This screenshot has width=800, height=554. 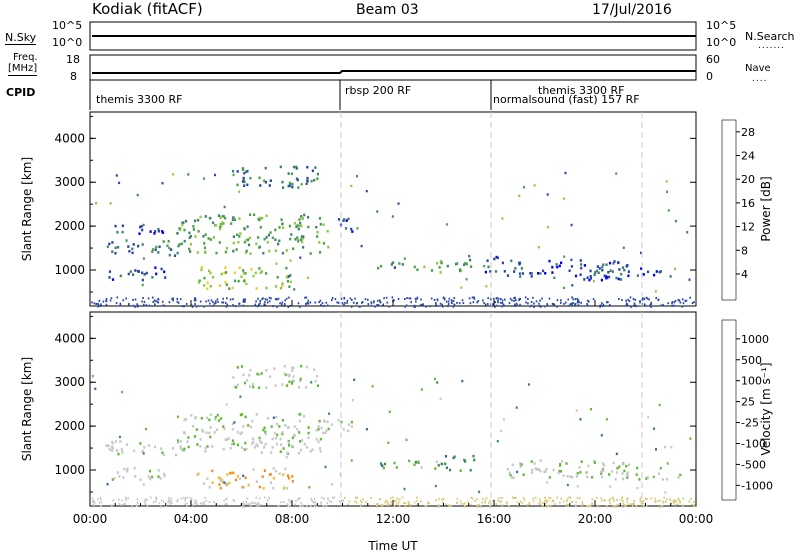 What do you see at coordinates (21, 38) in the screenshot?
I see `nsky-label: N.Sky` at bounding box center [21, 38].